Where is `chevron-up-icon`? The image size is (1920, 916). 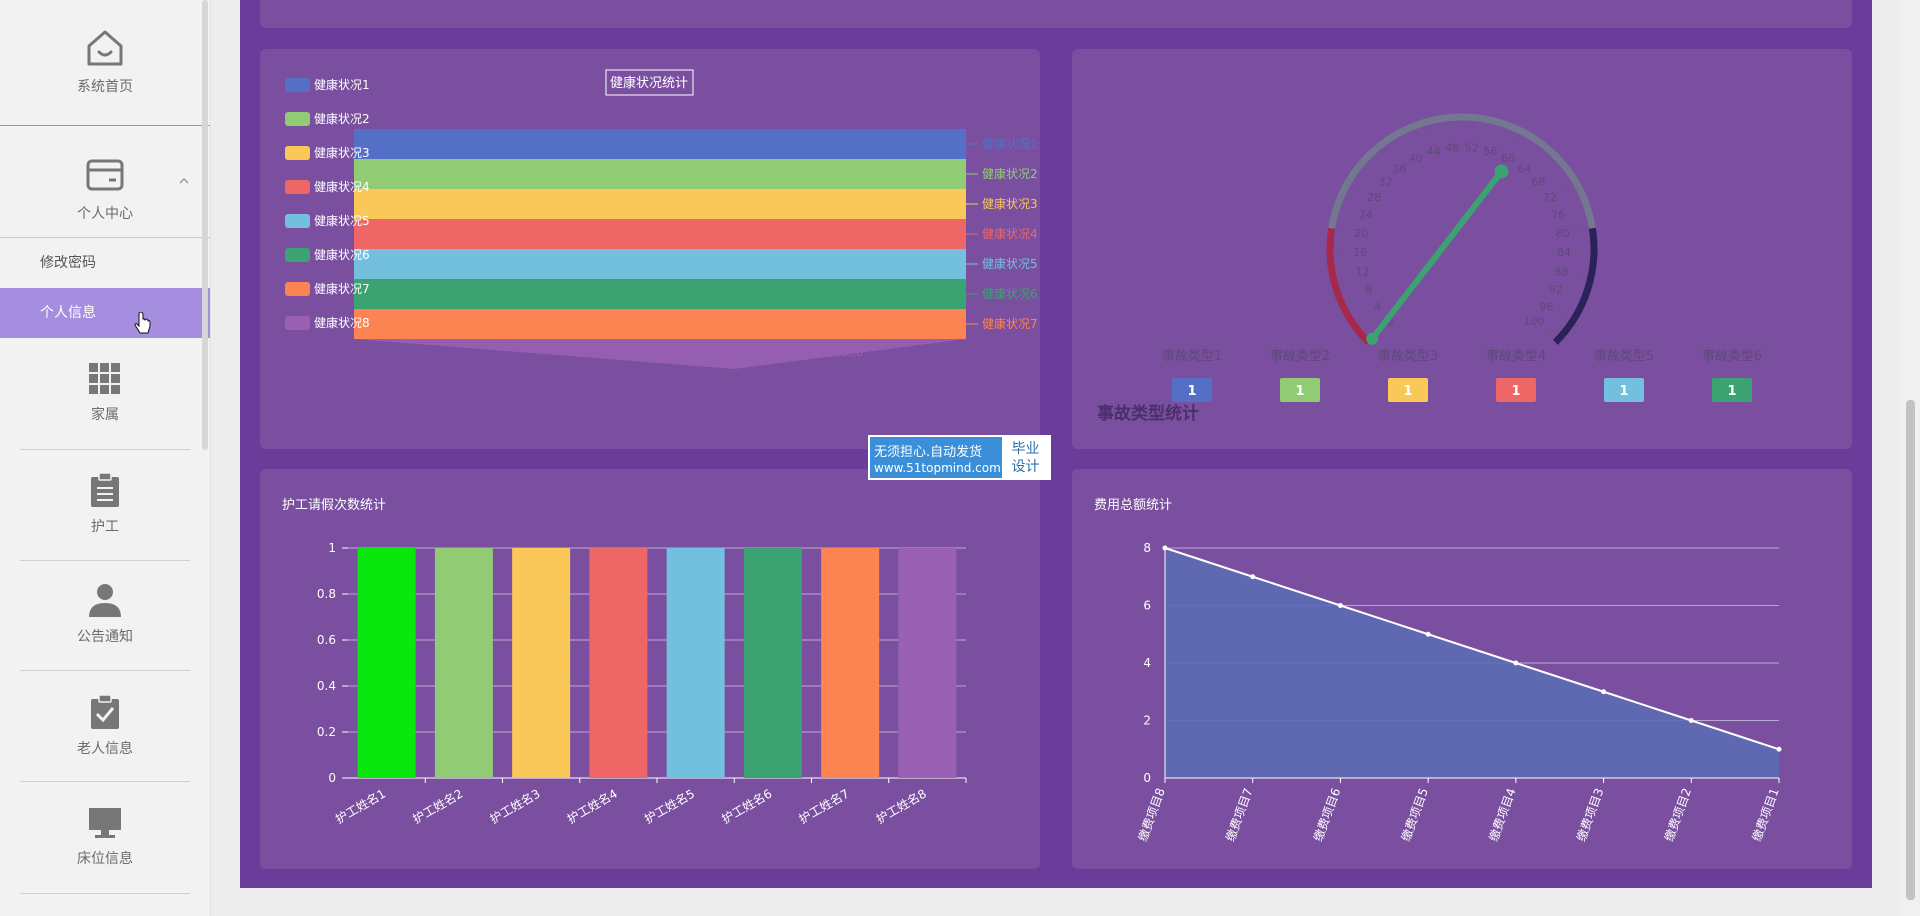
chevron-up-icon is located at coordinates (184, 181).